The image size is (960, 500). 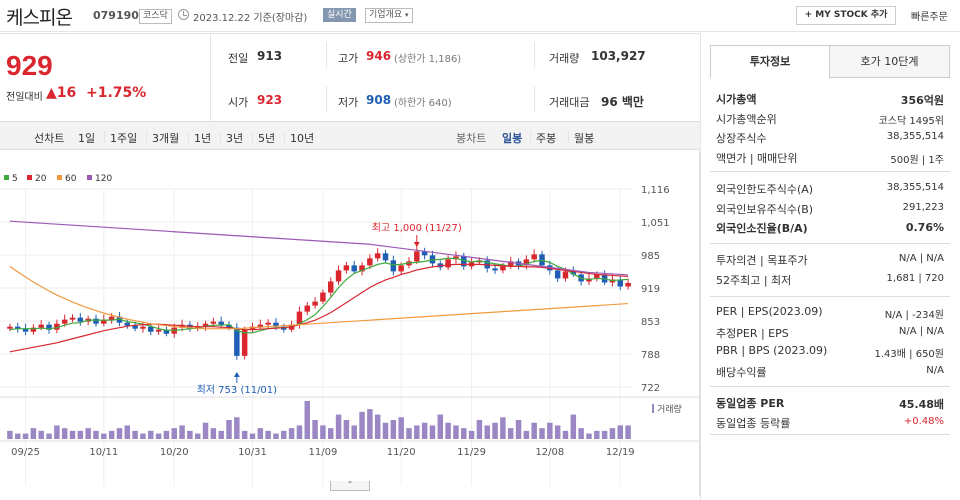 What do you see at coordinates (350, 135) in the screenshot?
I see `chart-range-bar` at bounding box center [350, 135].